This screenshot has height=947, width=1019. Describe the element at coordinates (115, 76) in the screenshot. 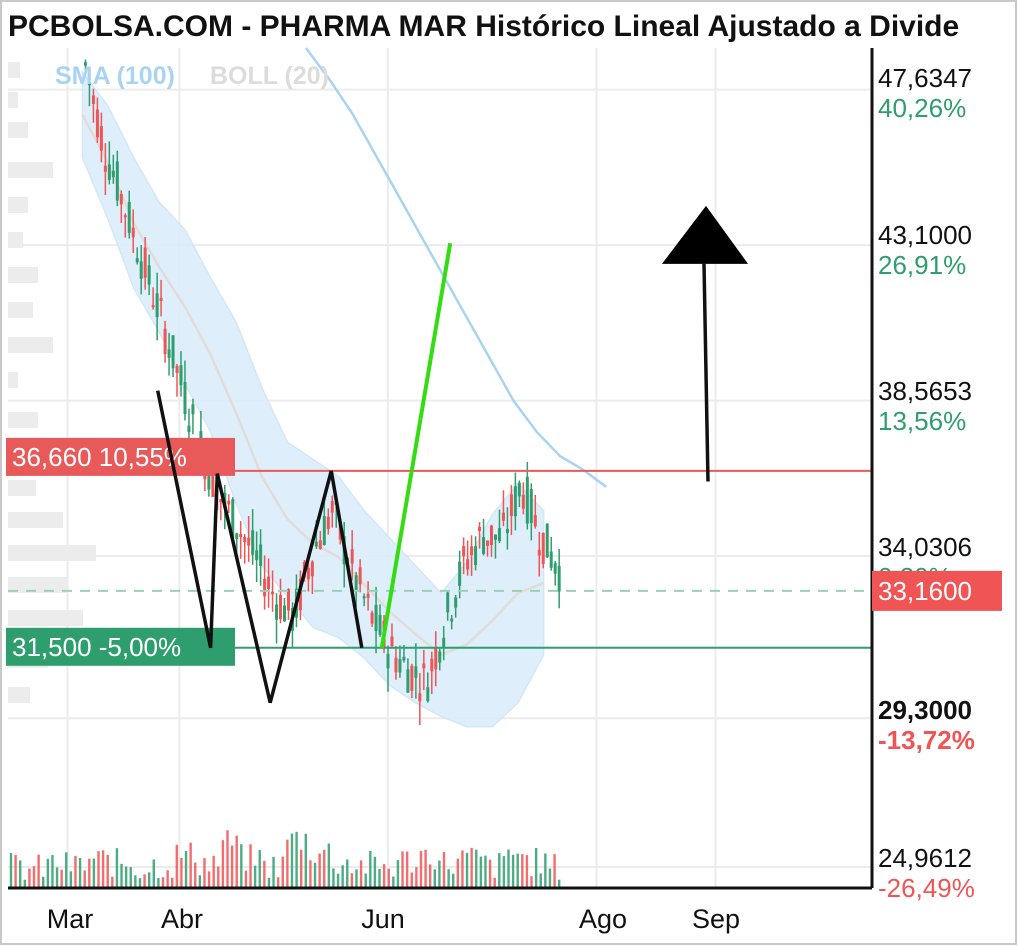

I see `legend-sma: SMA (100)` at that location.